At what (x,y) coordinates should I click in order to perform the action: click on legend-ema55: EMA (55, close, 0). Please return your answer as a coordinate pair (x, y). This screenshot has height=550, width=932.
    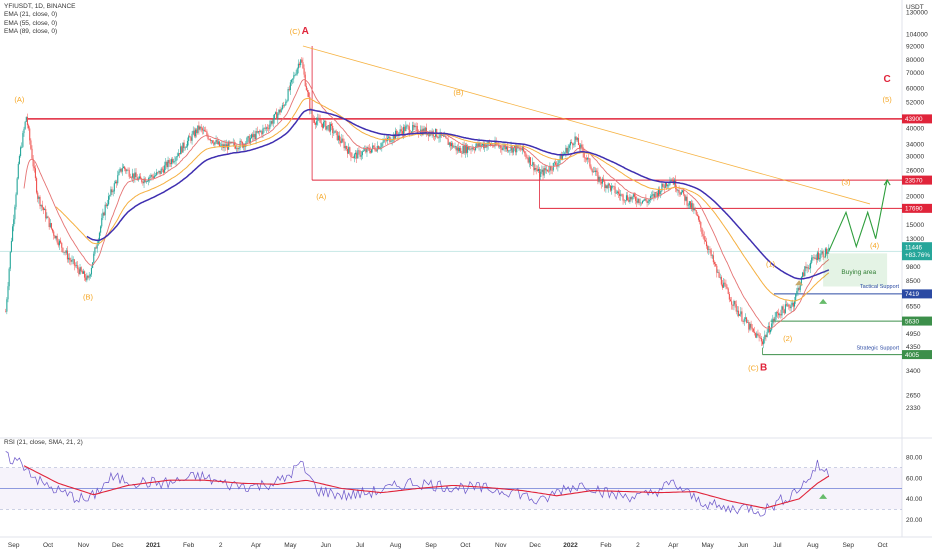
    Looking at the image, I should click on (31, 23).